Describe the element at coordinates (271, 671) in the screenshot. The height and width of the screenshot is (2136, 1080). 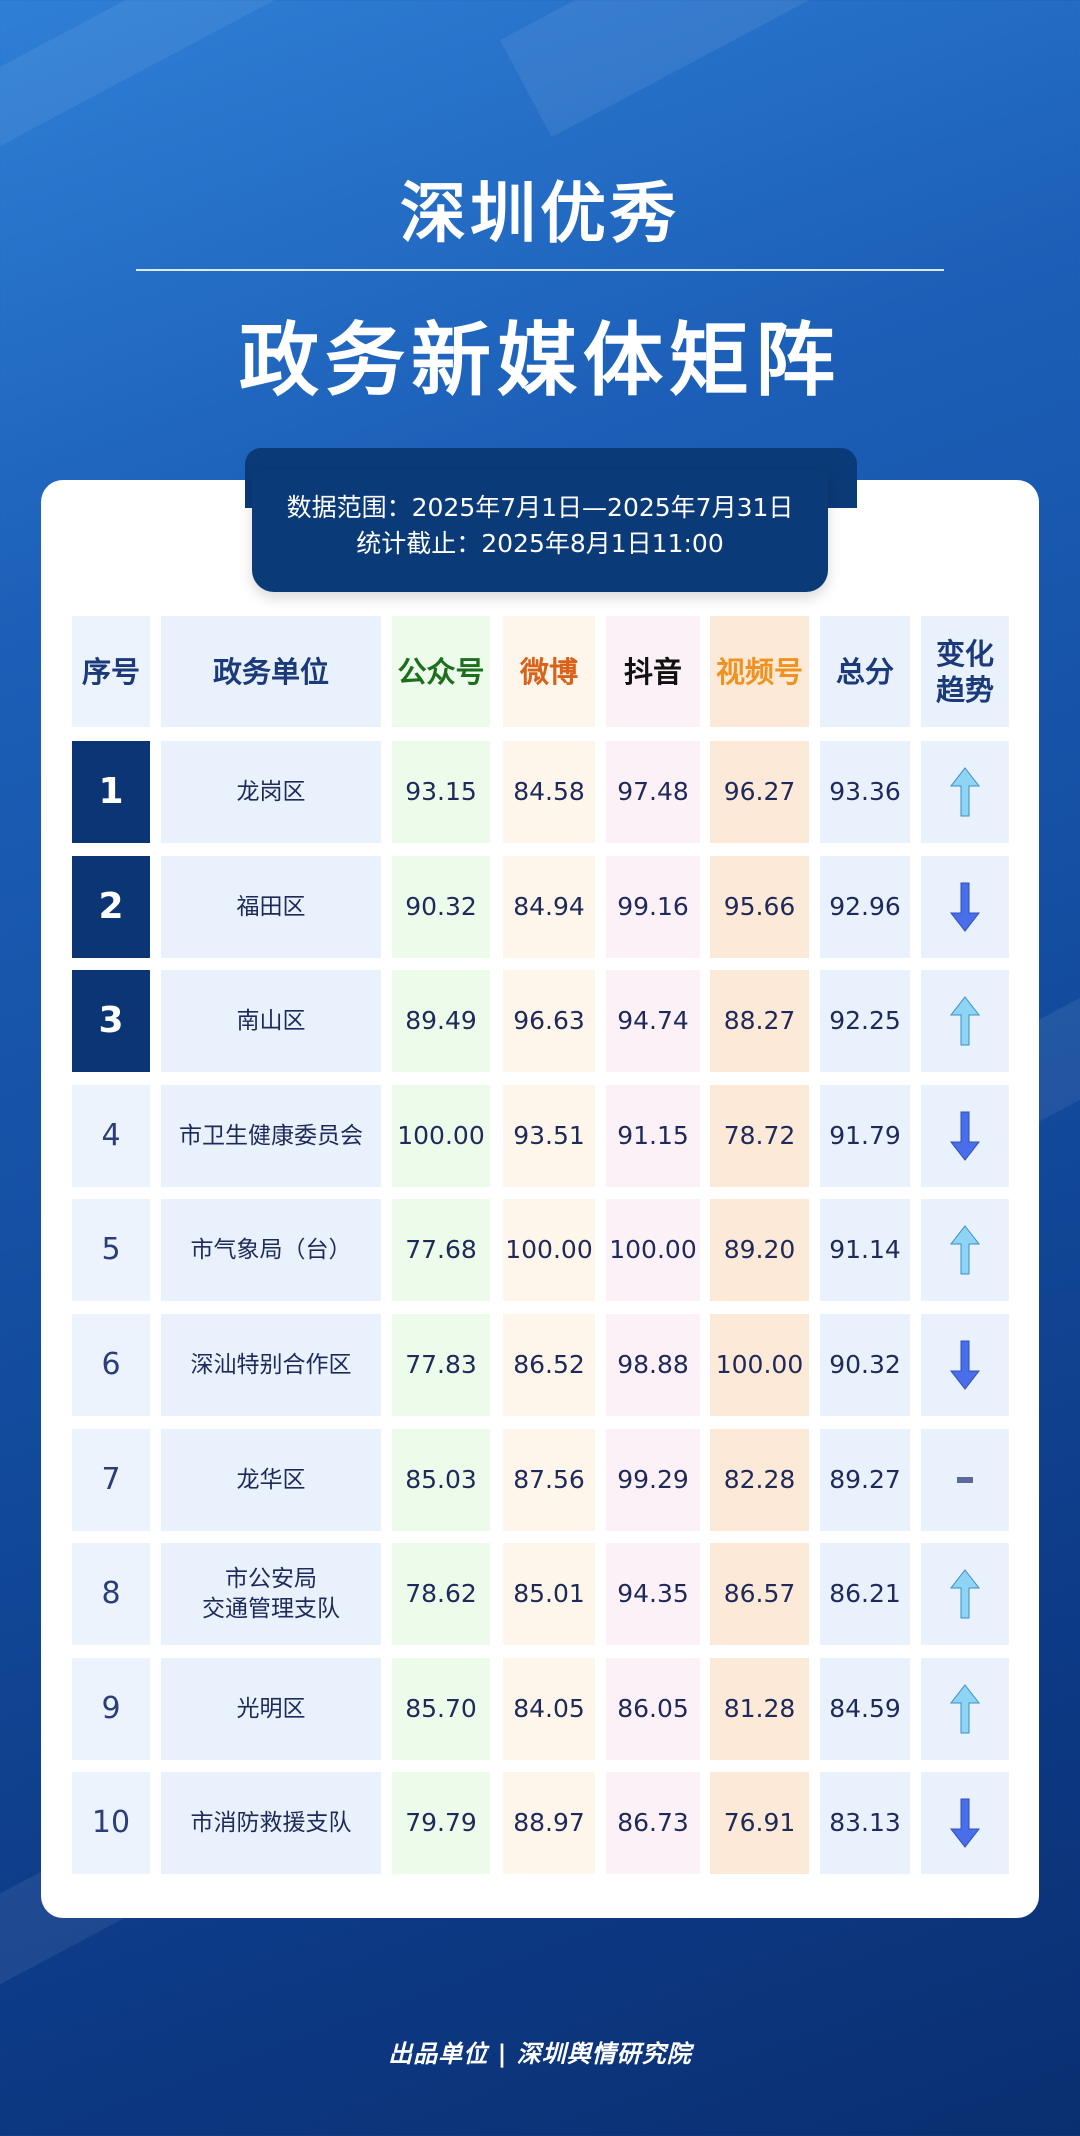
I see `header-unit: 政务单位` at that location.